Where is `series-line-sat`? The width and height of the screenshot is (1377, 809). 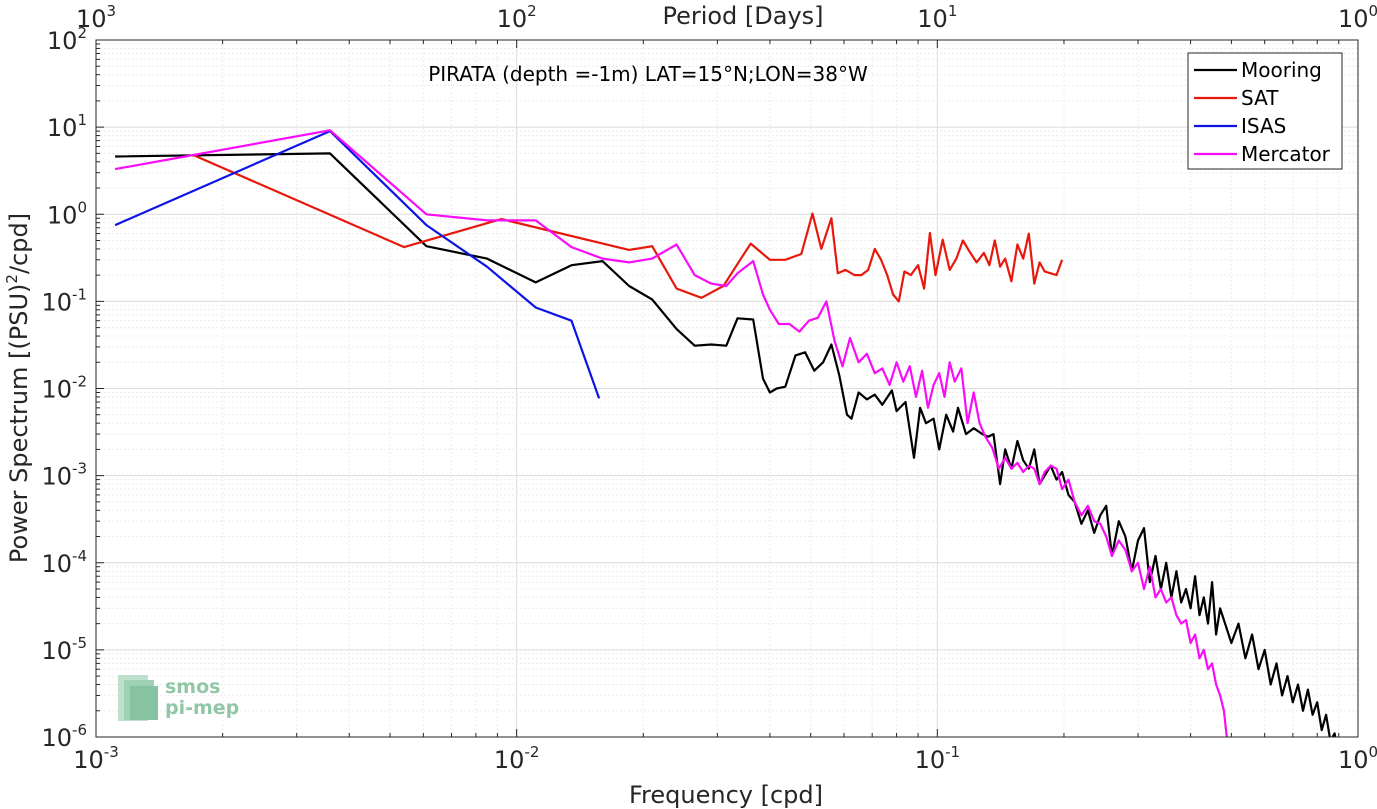 series-line-sat is located at coordinates (628, 228).